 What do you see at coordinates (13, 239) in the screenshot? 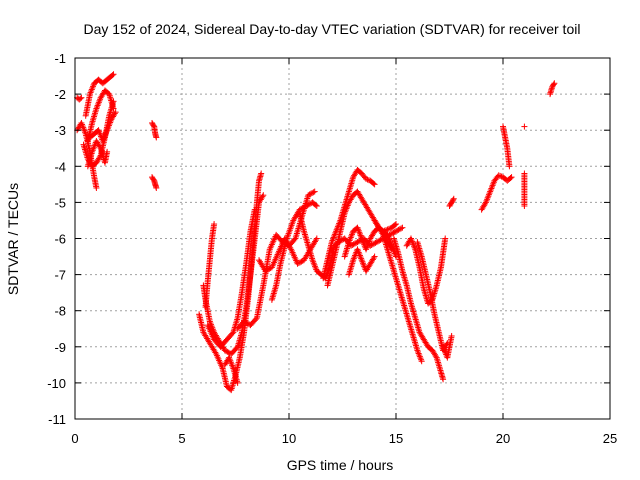
I see `y-axis-label: SDTVAR / TECUs` at bounding box center [13, 239].